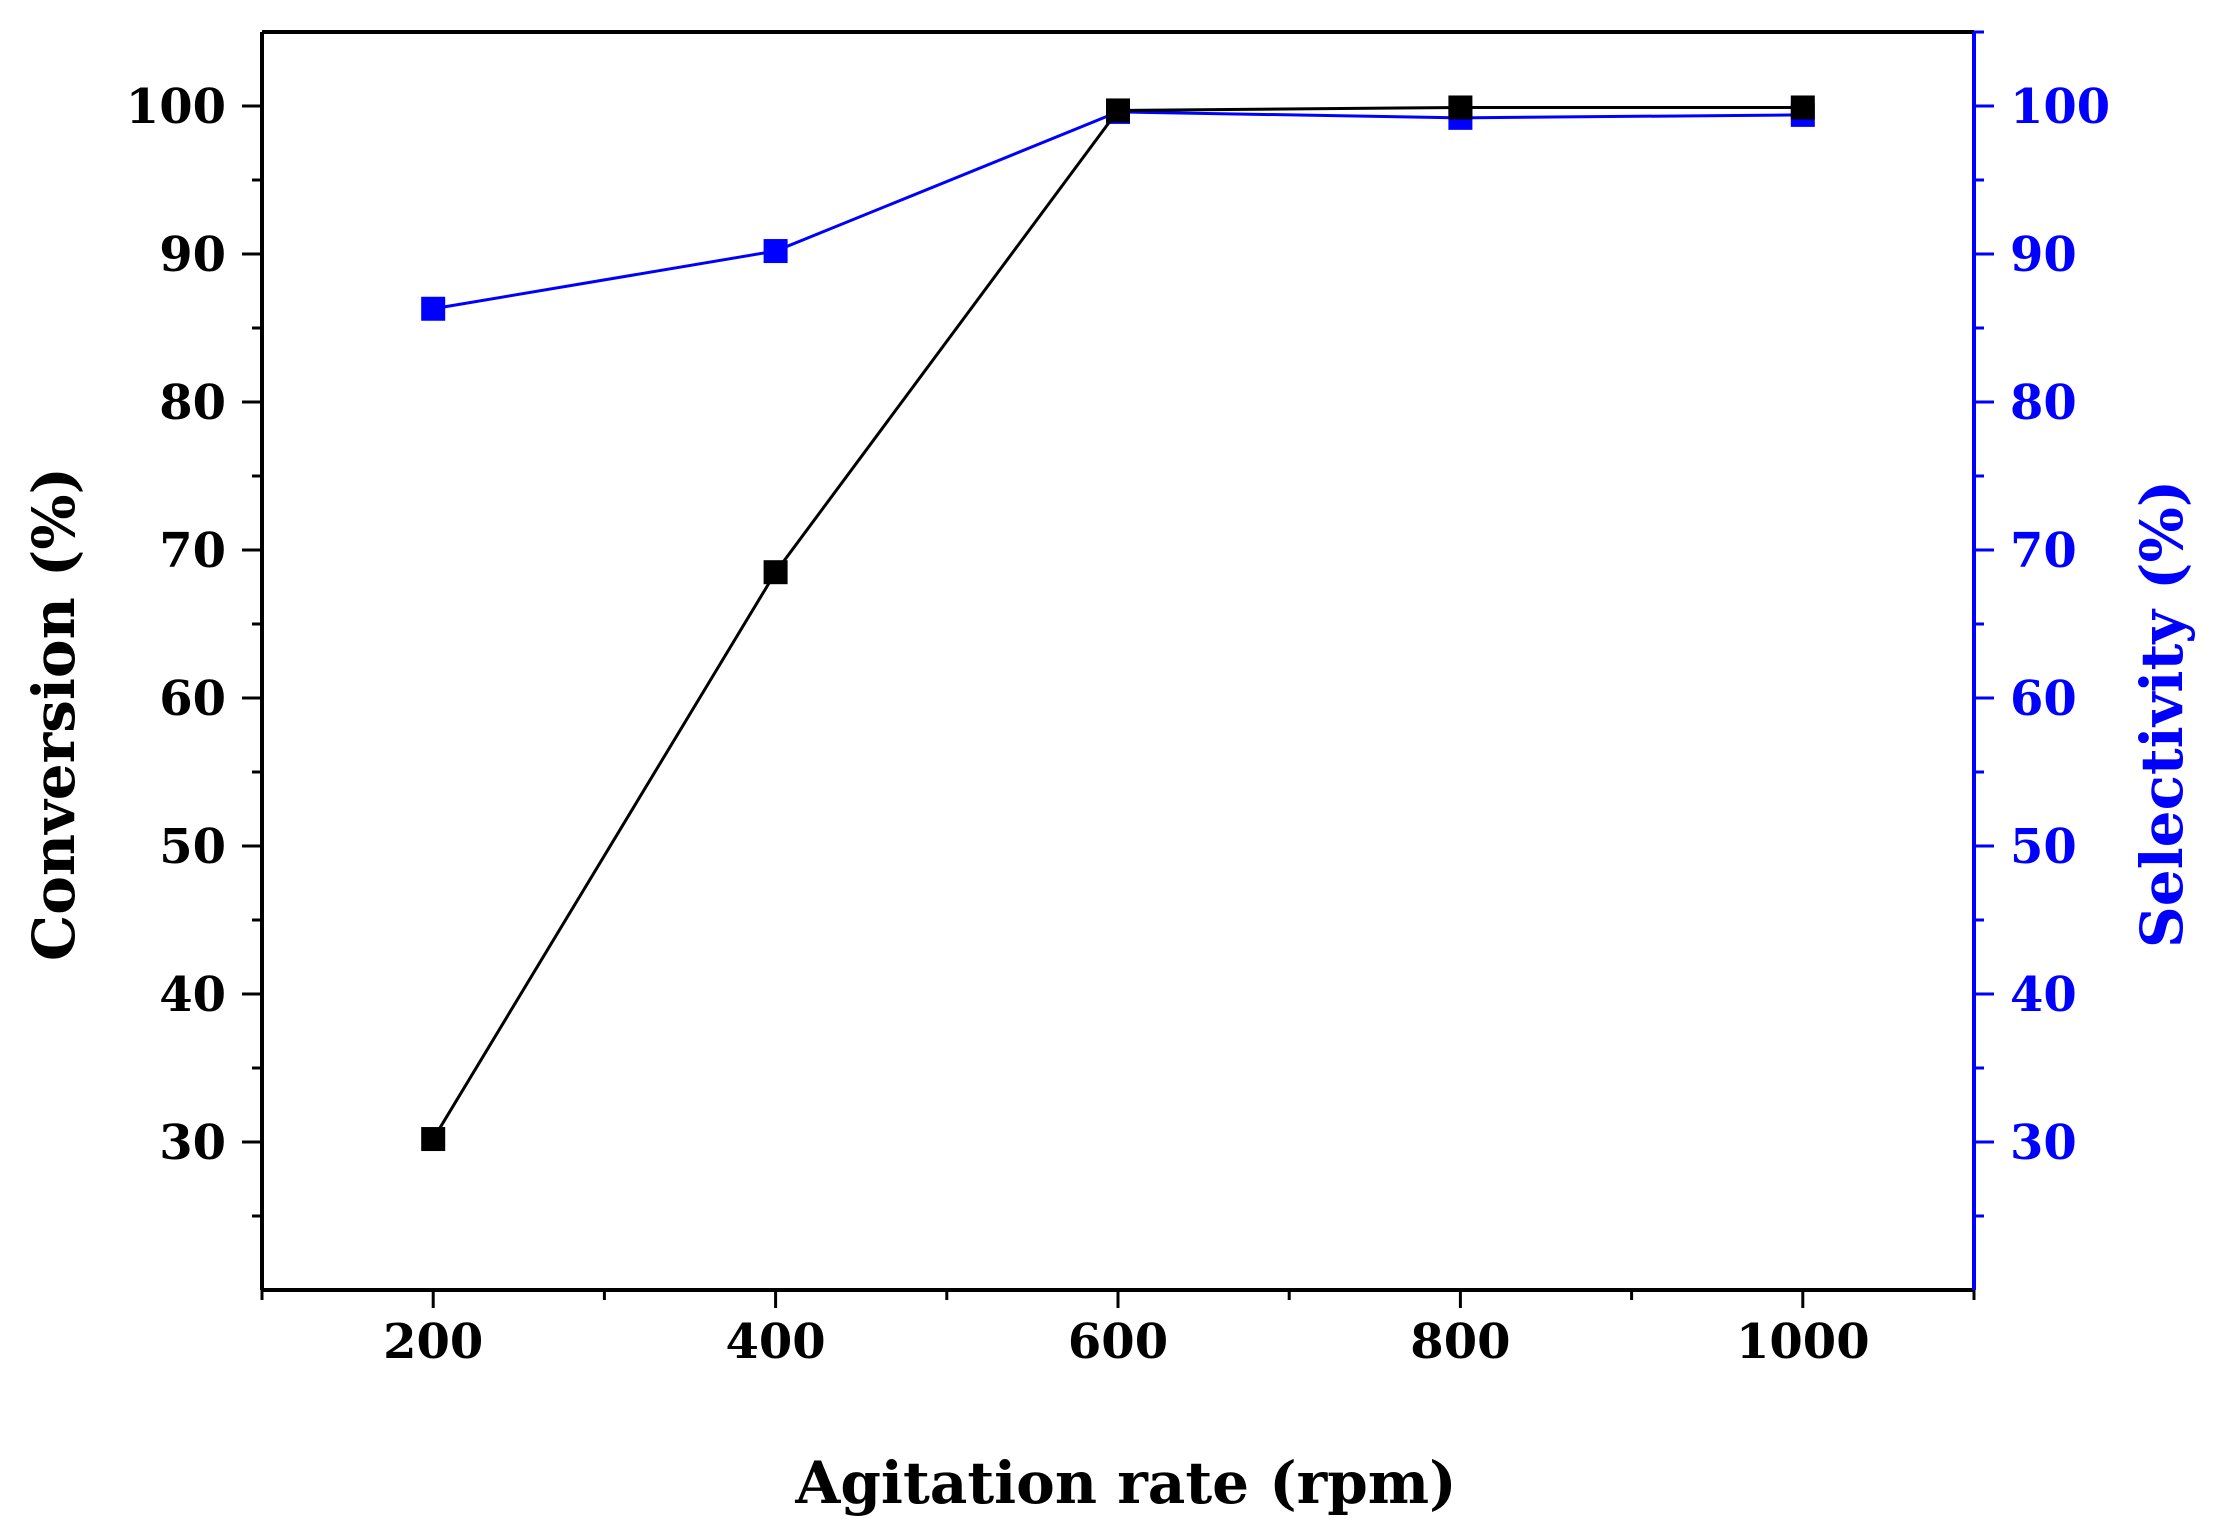 The image size is (2219, 1535). I want to click on x-tick-label: 200, so click(433, 1342).